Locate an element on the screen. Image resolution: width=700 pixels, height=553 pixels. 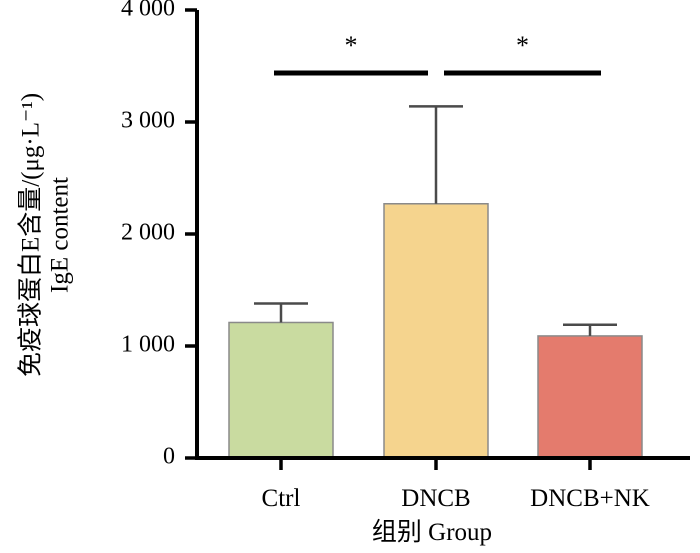
x-axis-title: 组别 Group is located at coordinates (432, 532).